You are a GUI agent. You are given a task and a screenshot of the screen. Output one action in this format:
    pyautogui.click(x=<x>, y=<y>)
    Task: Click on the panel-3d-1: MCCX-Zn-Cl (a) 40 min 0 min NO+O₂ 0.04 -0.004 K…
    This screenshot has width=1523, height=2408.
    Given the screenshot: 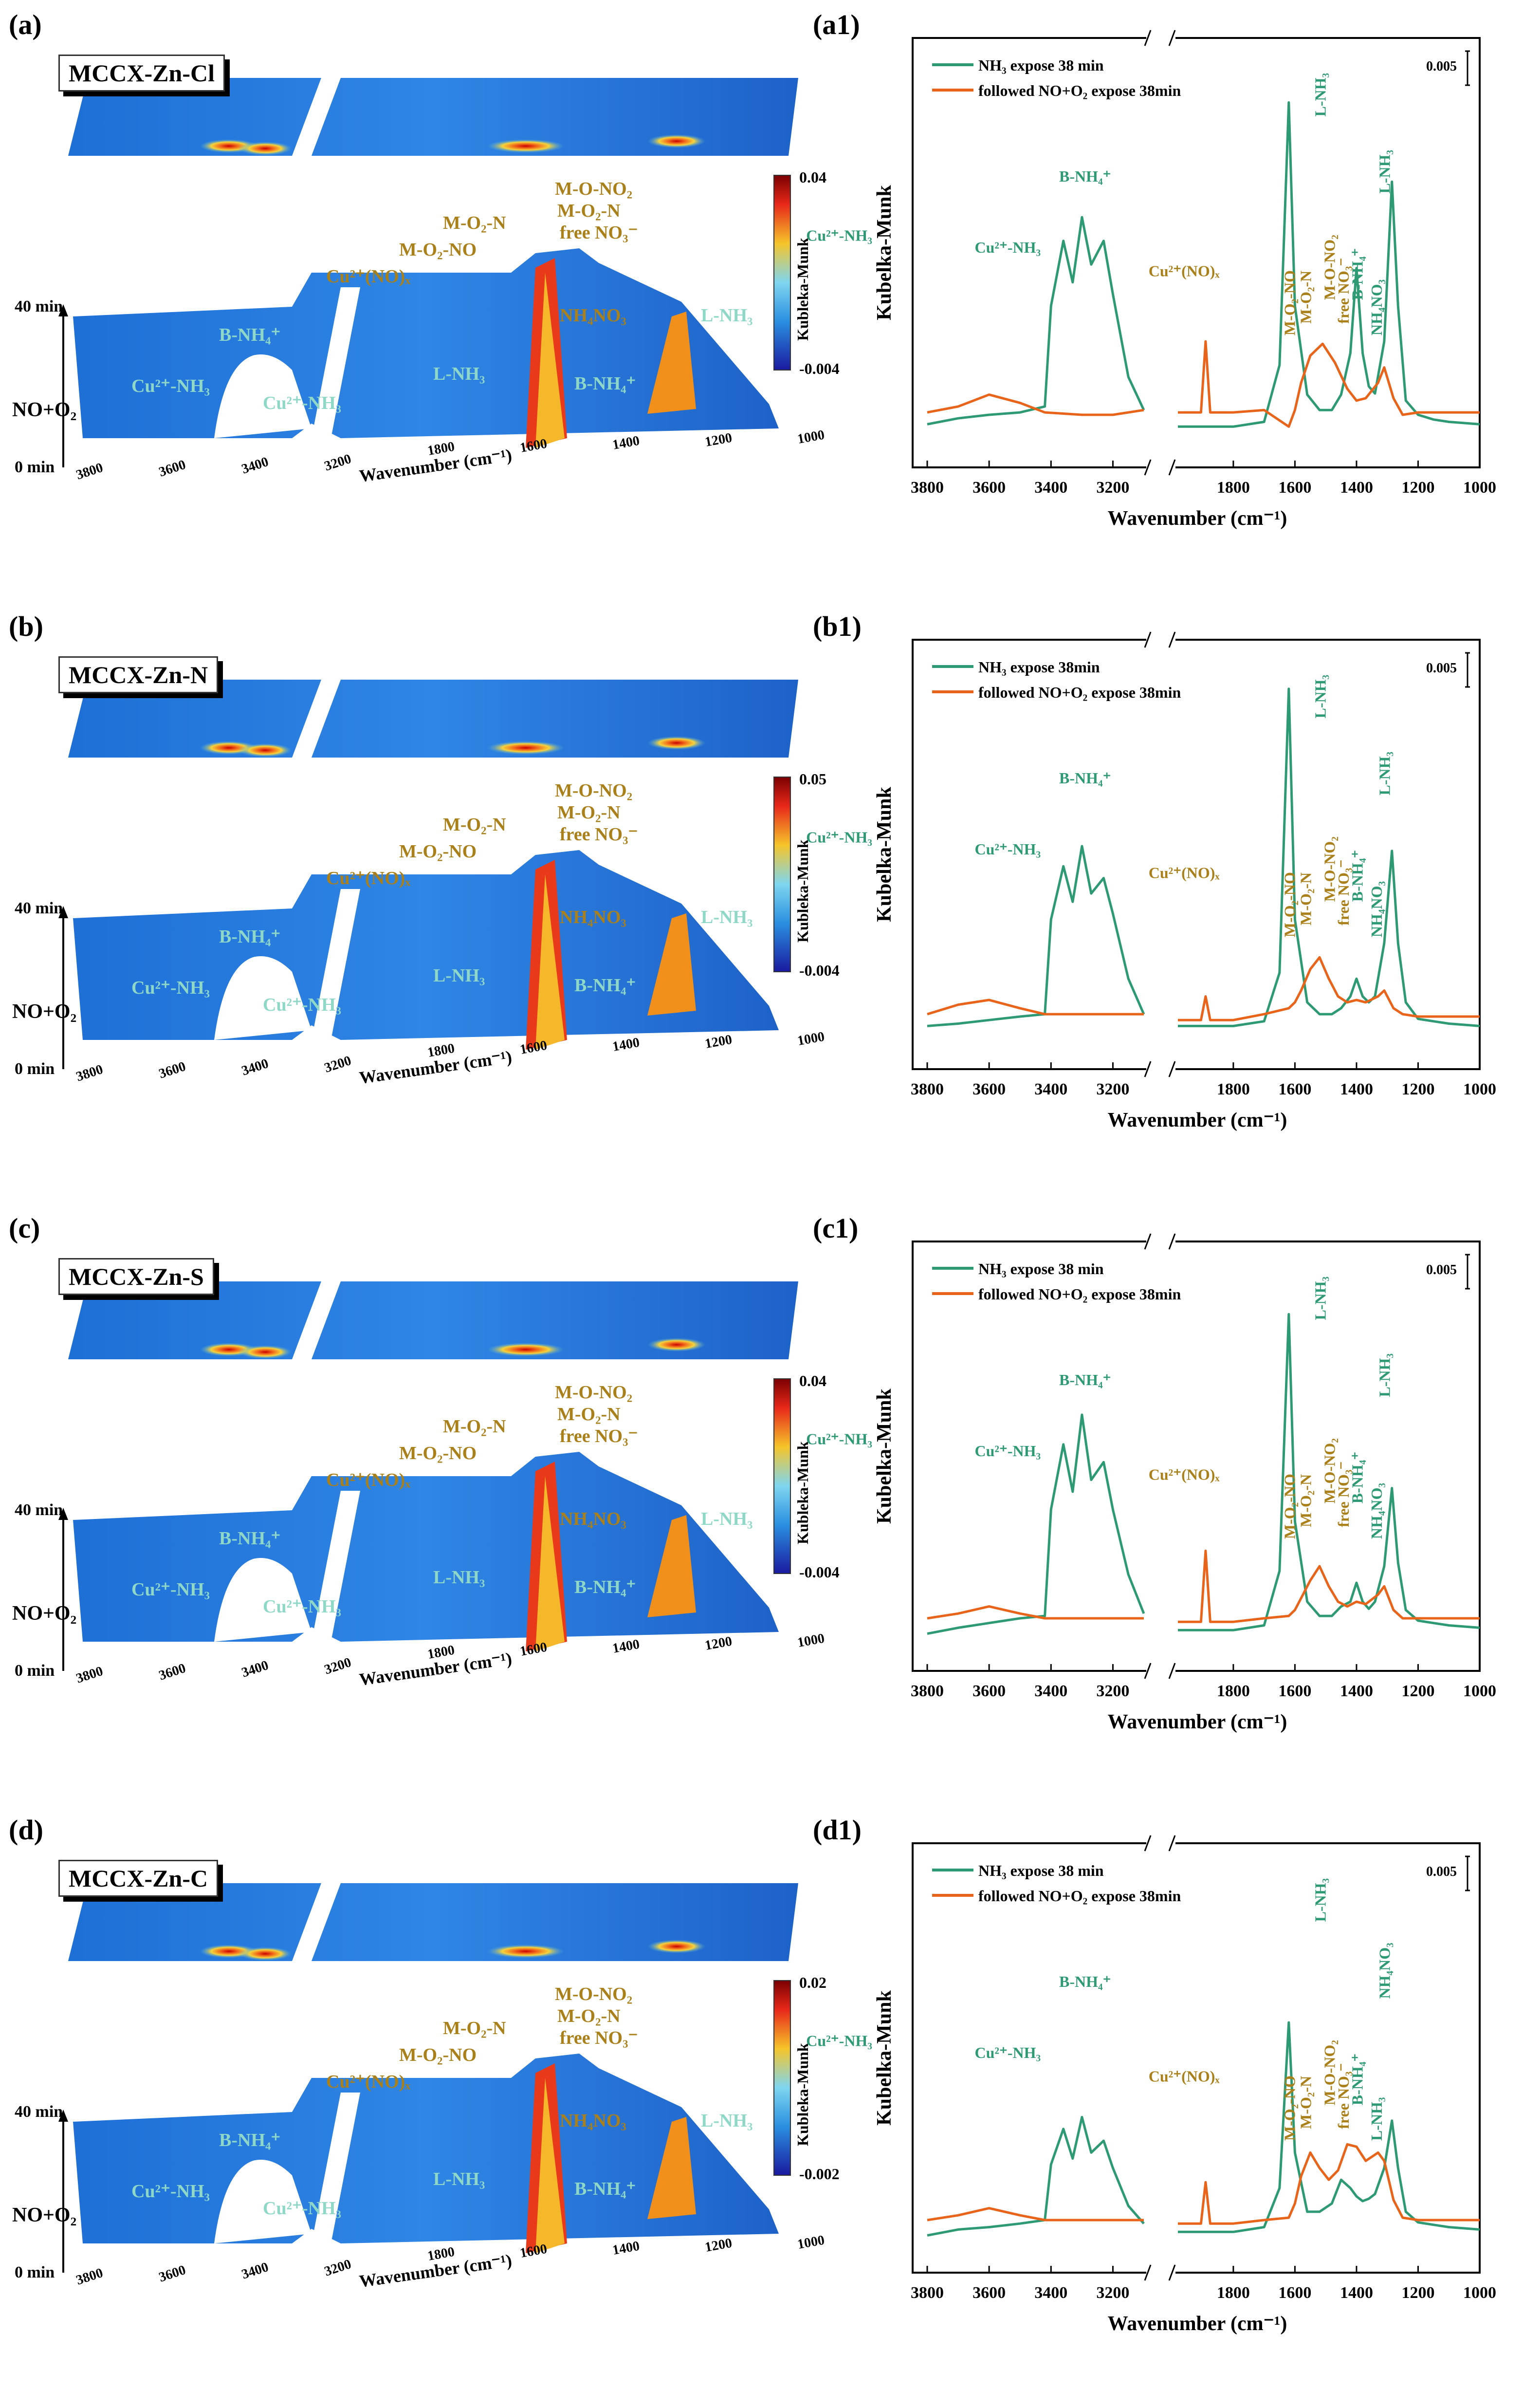 What is the action you would take?
    pyautogui.click(x=443, y=301)
    